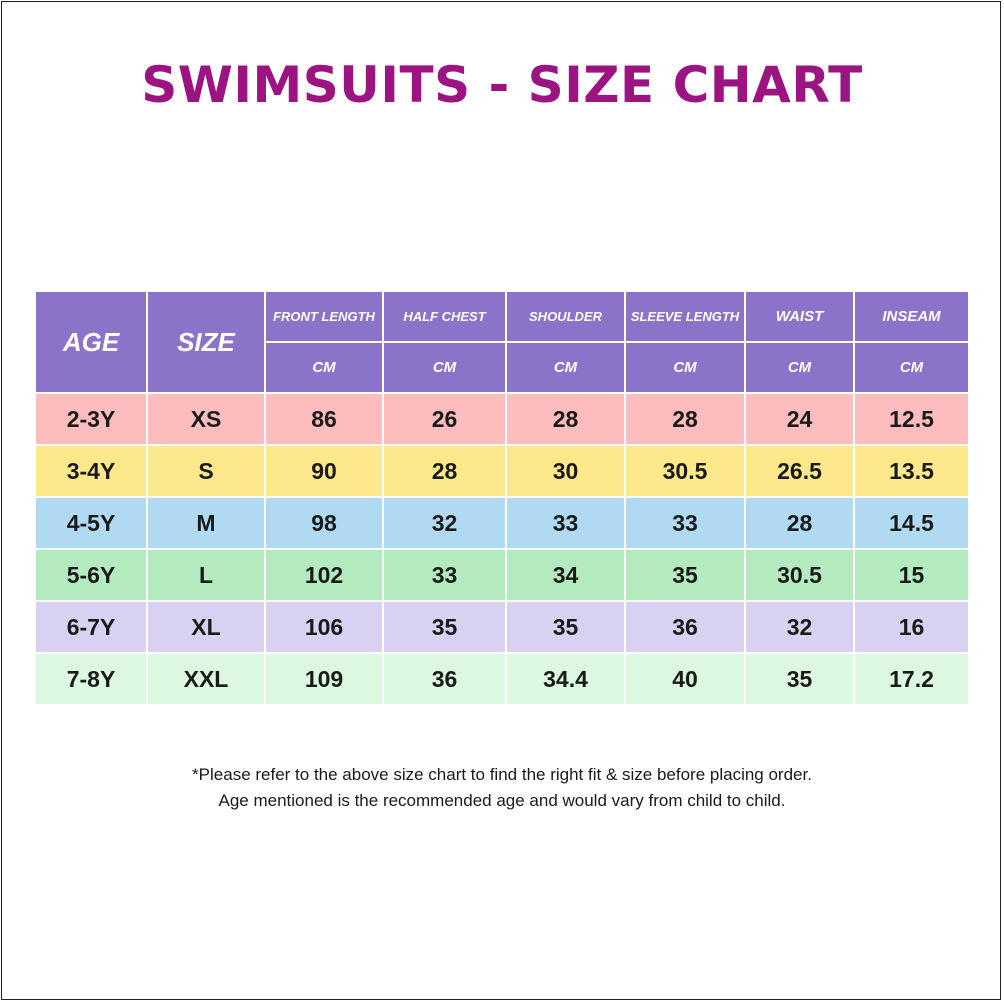 This screenshot has width=1004, height=1003. What do you see at coordinates (324, 627) in the screenshot?
I see `front-length-cell: 106` at bounding box center [324, 627].